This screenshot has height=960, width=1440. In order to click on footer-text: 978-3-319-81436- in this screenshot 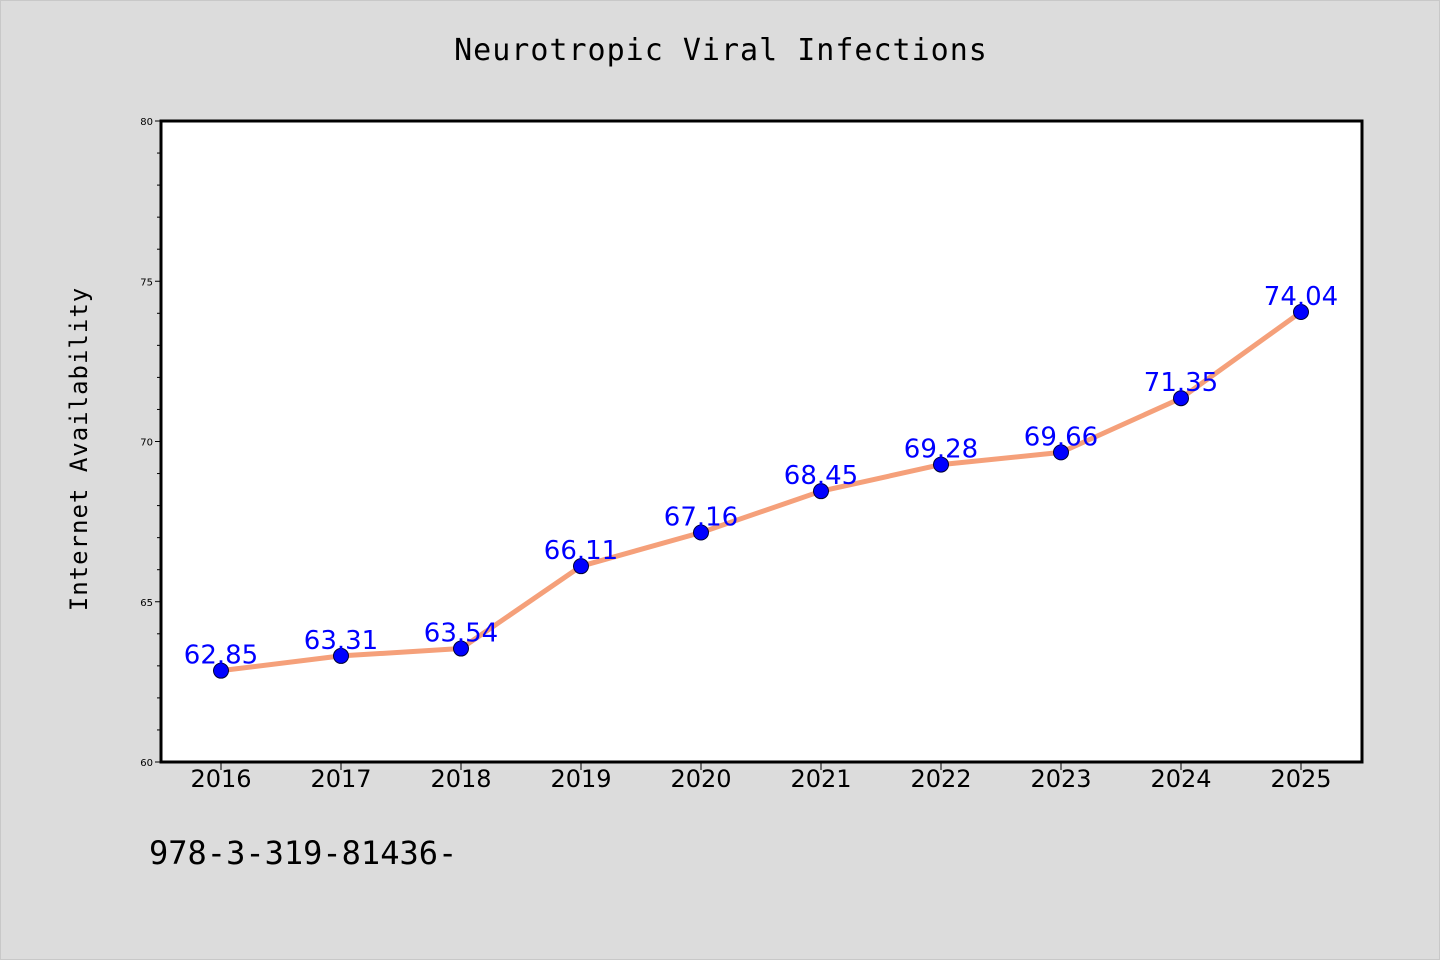, I will do `click(303, 853)`.